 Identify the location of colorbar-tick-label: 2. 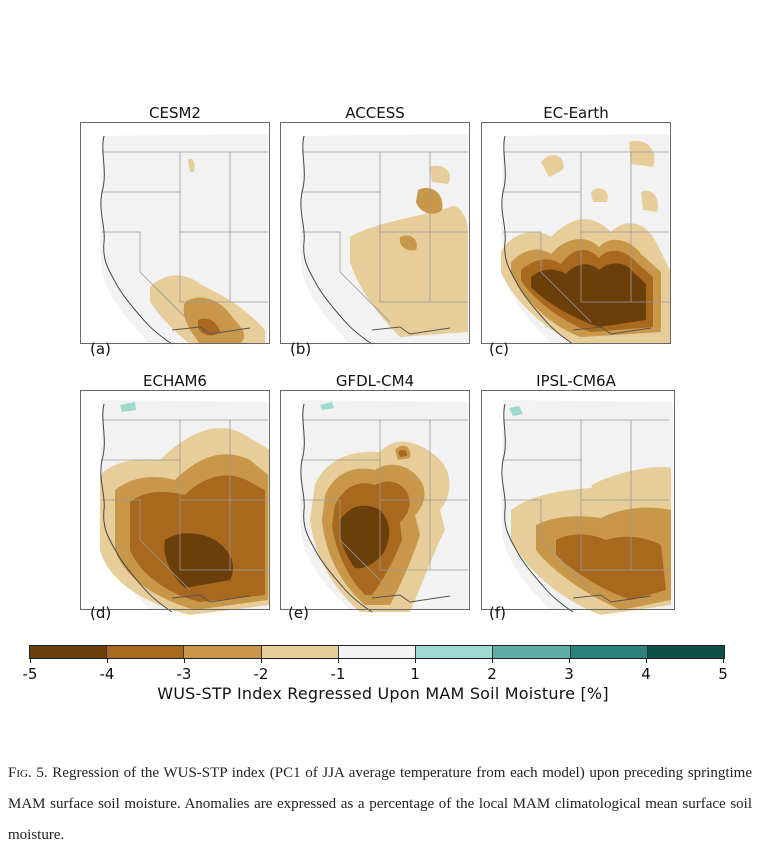
(492, 674).